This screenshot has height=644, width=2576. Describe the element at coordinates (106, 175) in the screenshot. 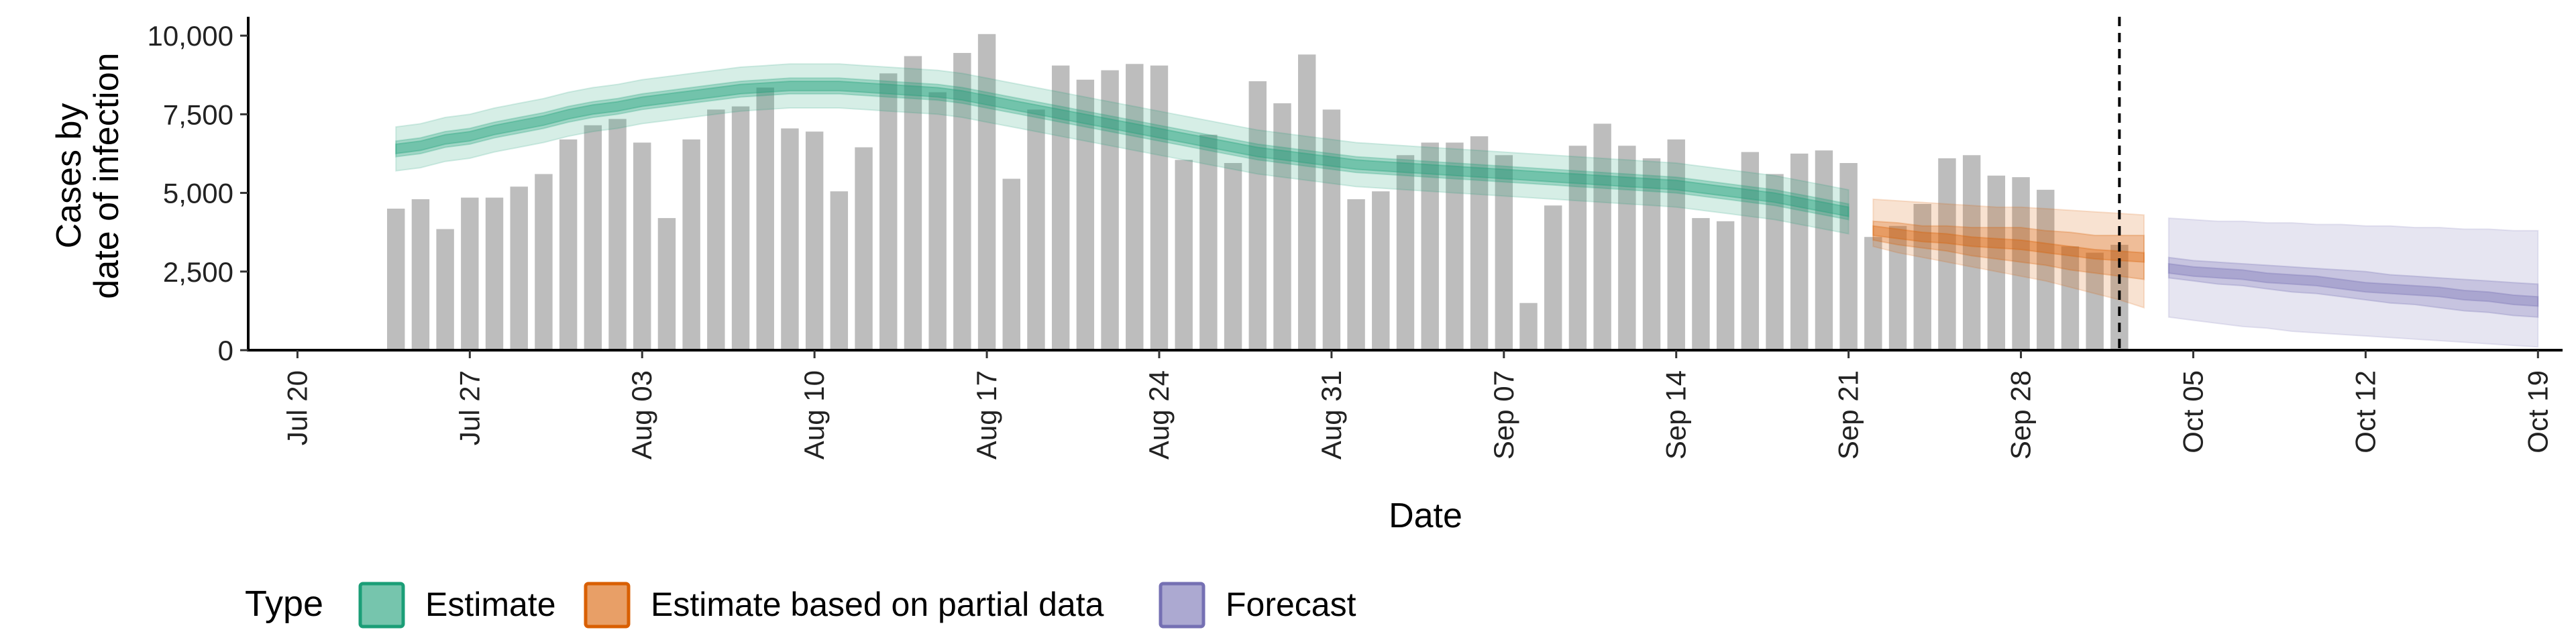

I see `y-axis-title-line-2: date of infection` at that location.